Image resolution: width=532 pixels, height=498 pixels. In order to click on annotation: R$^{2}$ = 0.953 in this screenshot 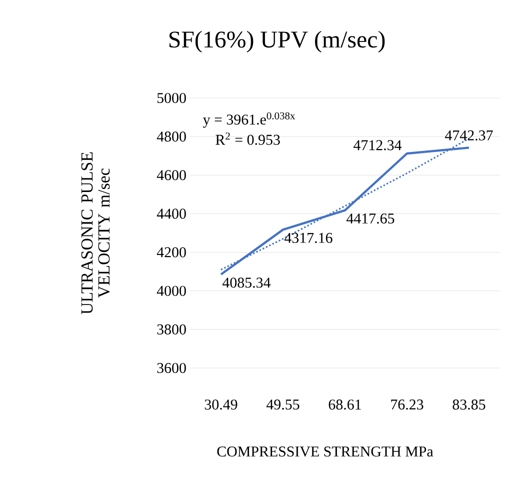, I will do `click(248, 138)`.